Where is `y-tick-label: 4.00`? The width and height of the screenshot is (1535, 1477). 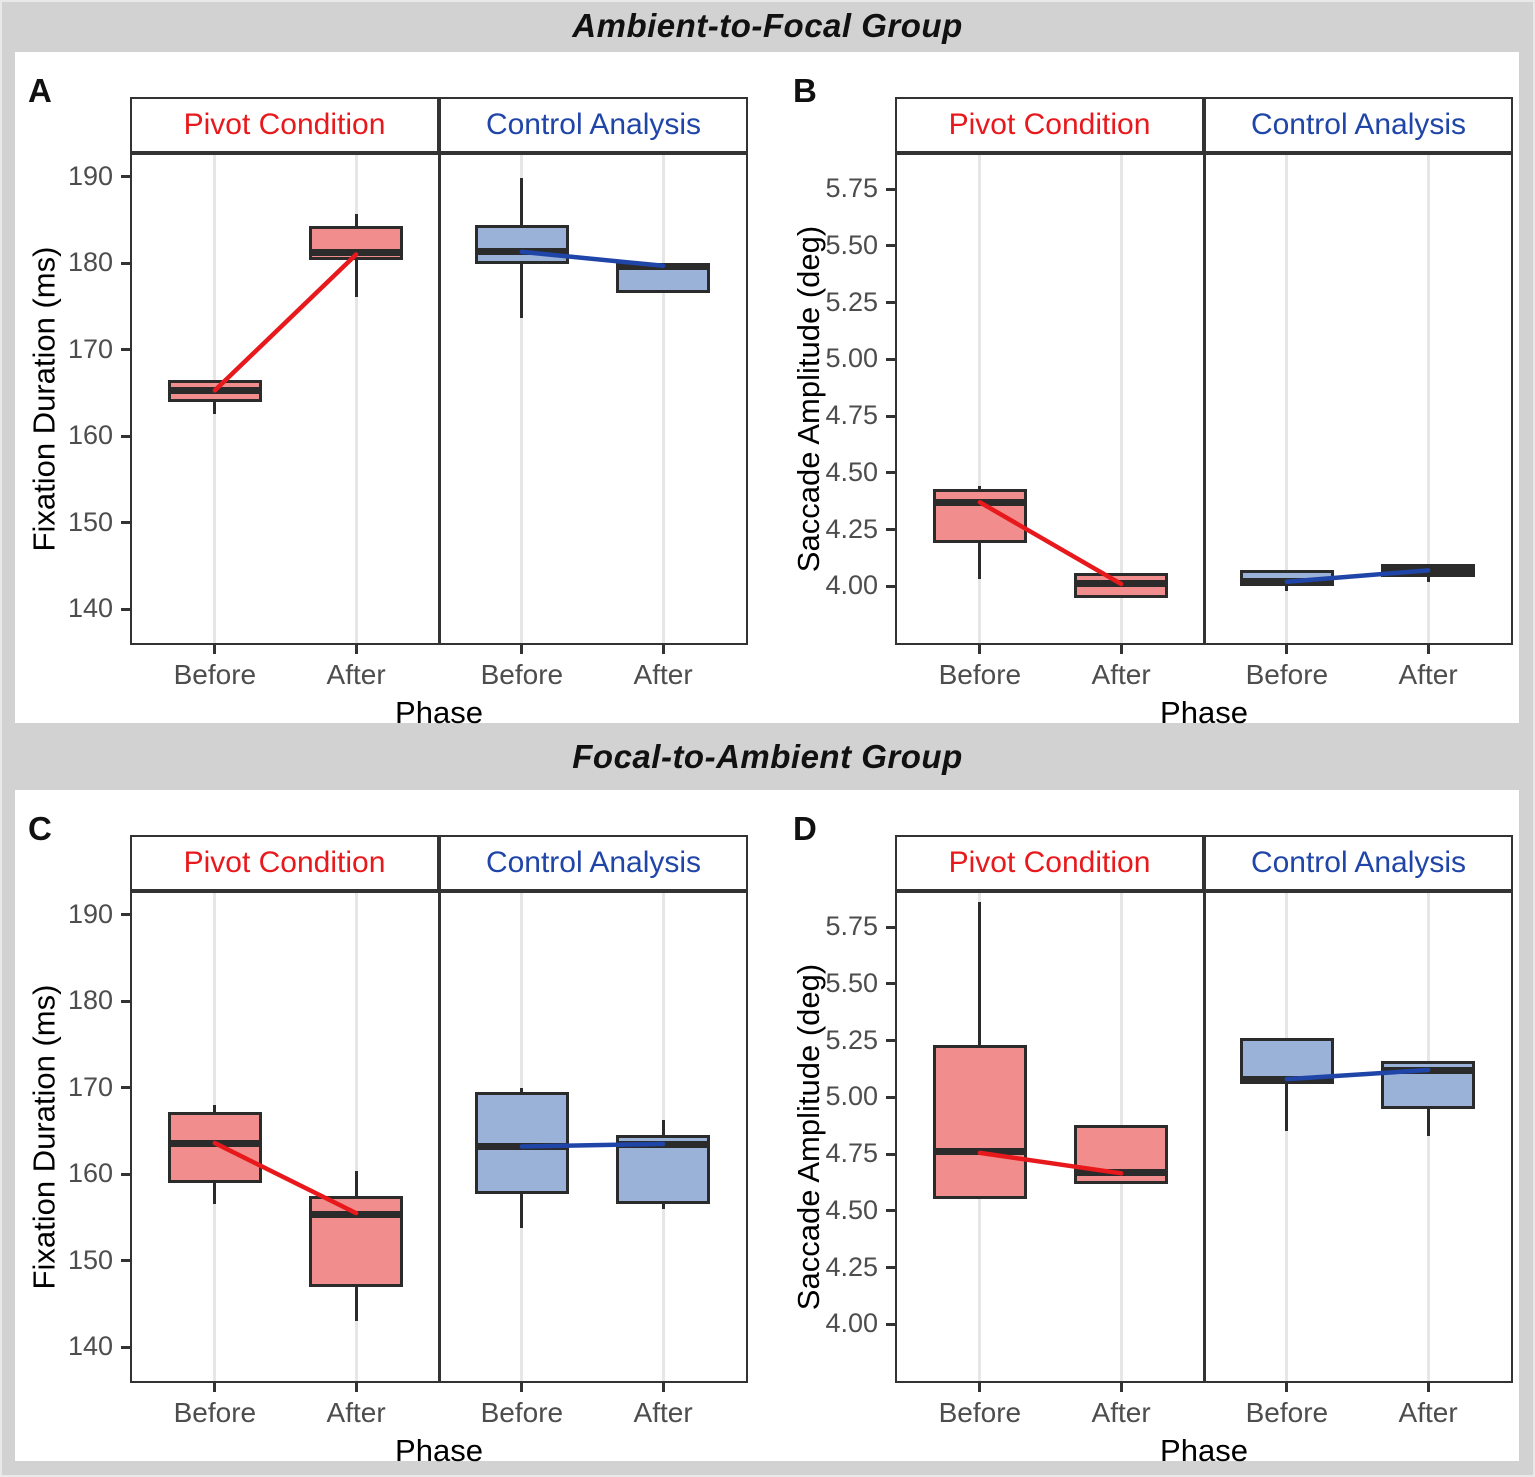
y-tick-label: 4.00 is located at coordinates (851, 585).